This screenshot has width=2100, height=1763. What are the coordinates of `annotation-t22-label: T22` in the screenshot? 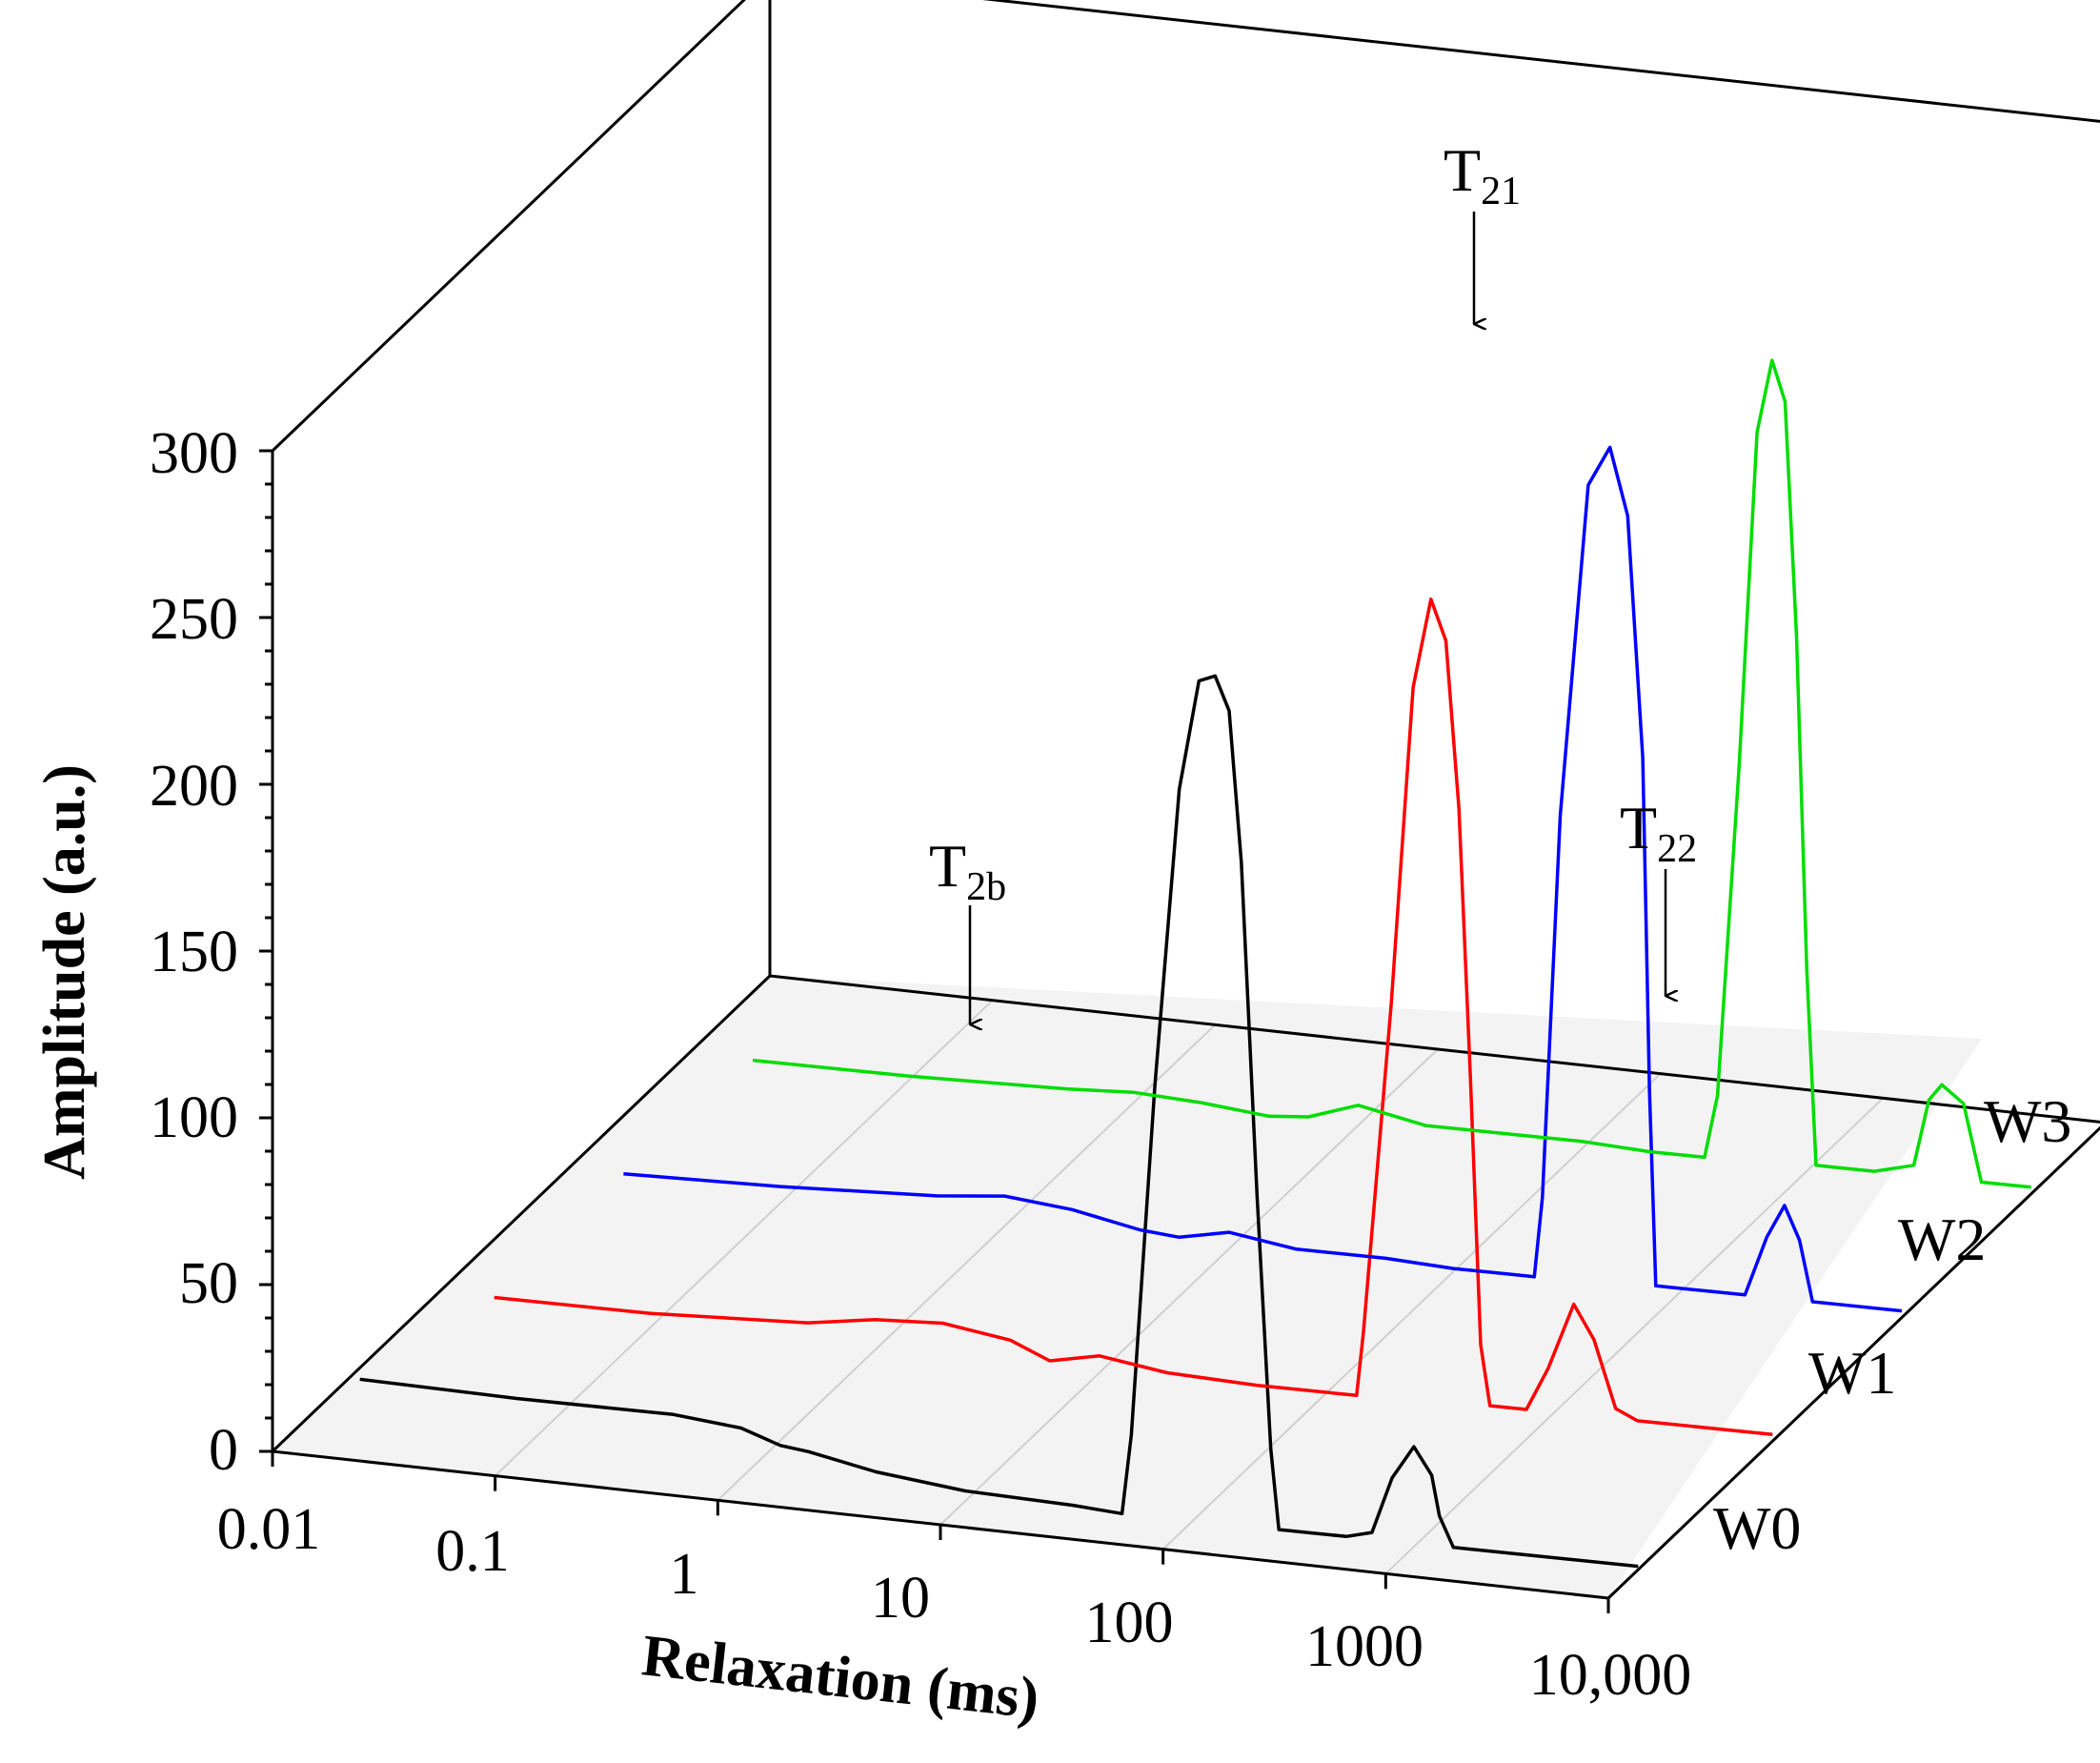 It's located at (1658, 832).